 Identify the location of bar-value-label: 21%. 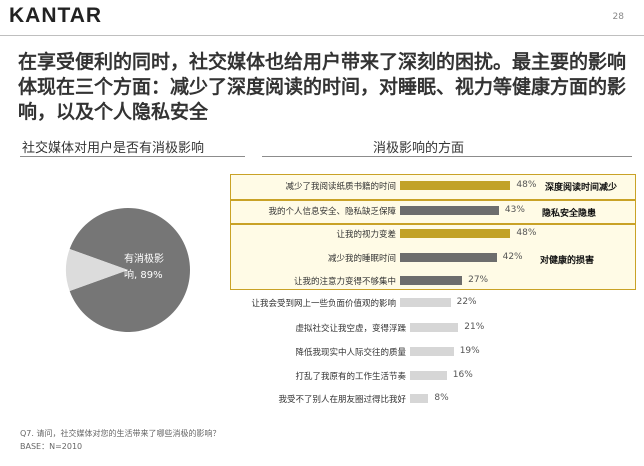
(474, 327).